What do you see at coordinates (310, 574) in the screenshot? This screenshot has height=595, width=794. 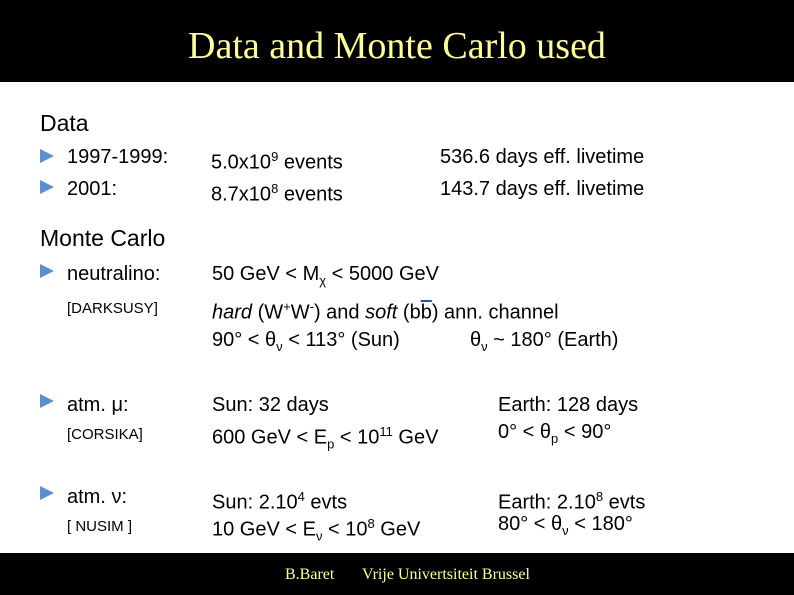 I see `footer-author: B.Baret` at bounding box center [310, 574].